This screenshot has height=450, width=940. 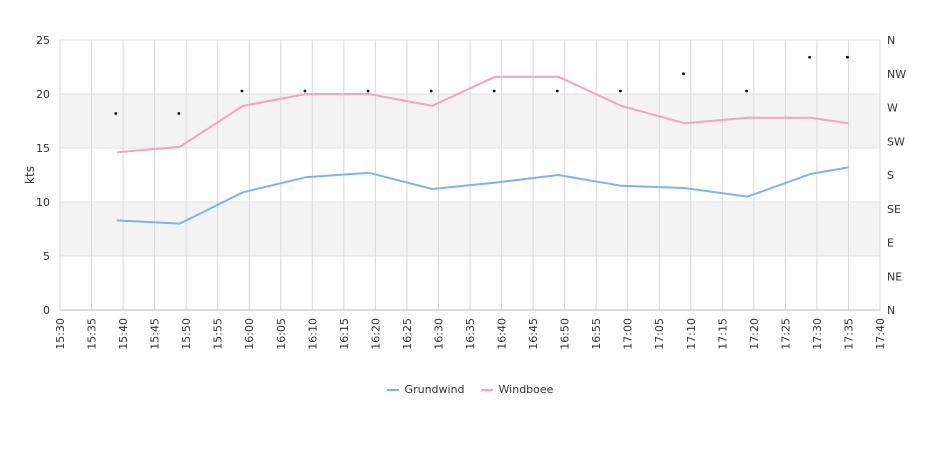 I want to click on y-tick-label: 25, so click(x=43, y=40).